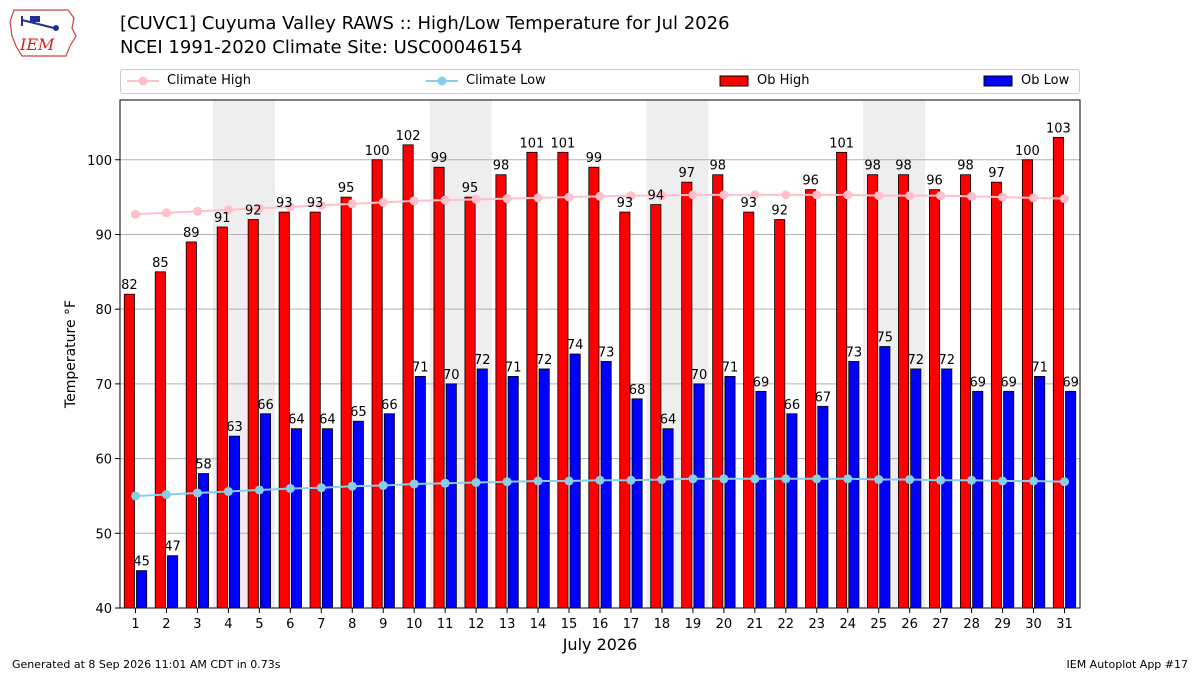 Image resolution: width=1200 pixels, height=675 pixels. I want to click on ob-low-label-14: 72, so click(544, 360).